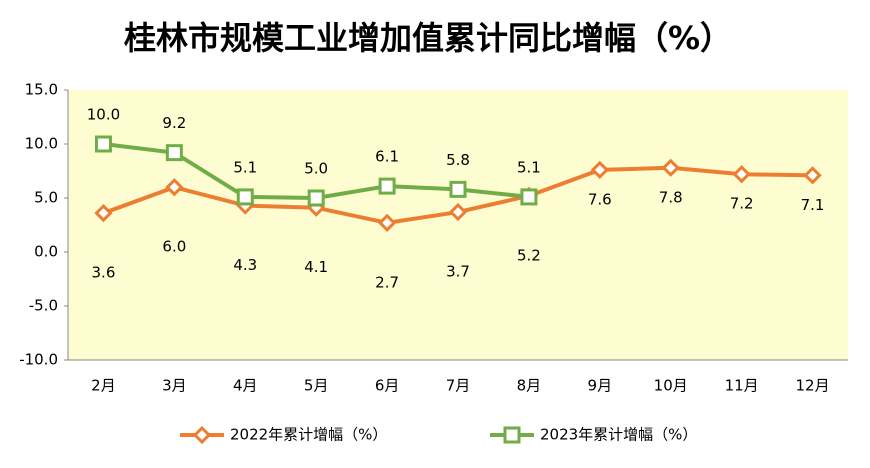 This screenshot has height=468, width=870. Describe the element at coordinates (316, 267) in the screenshot. I see `data-label: 4.1` at that location.